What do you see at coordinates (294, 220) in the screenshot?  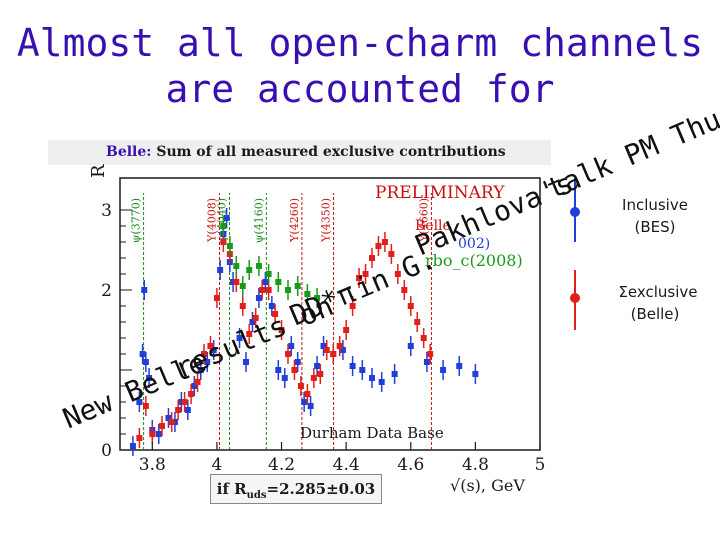 I see `resonance-label: Υ(4260)` at bounding box center [294, 220].